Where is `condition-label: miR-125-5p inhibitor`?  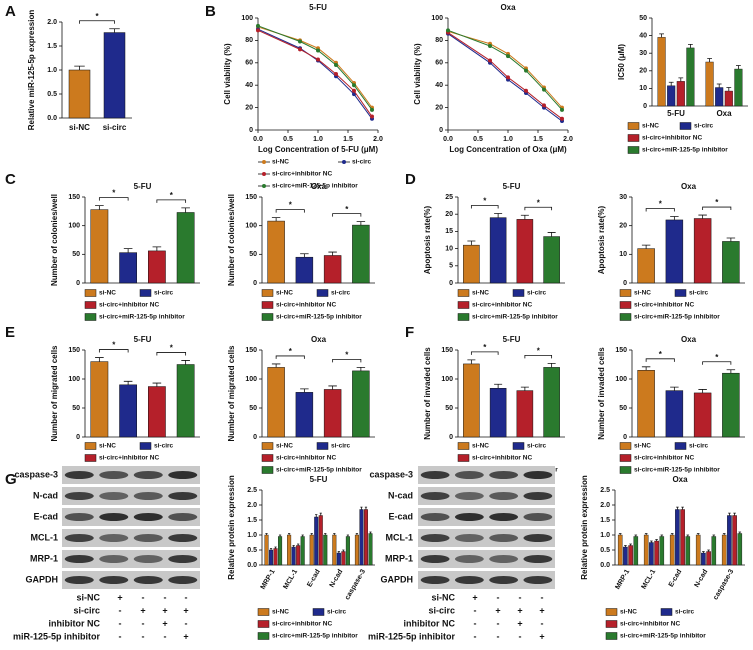 condition-label: miR-125-5p inhibitor is located at coordinates (57, 636).